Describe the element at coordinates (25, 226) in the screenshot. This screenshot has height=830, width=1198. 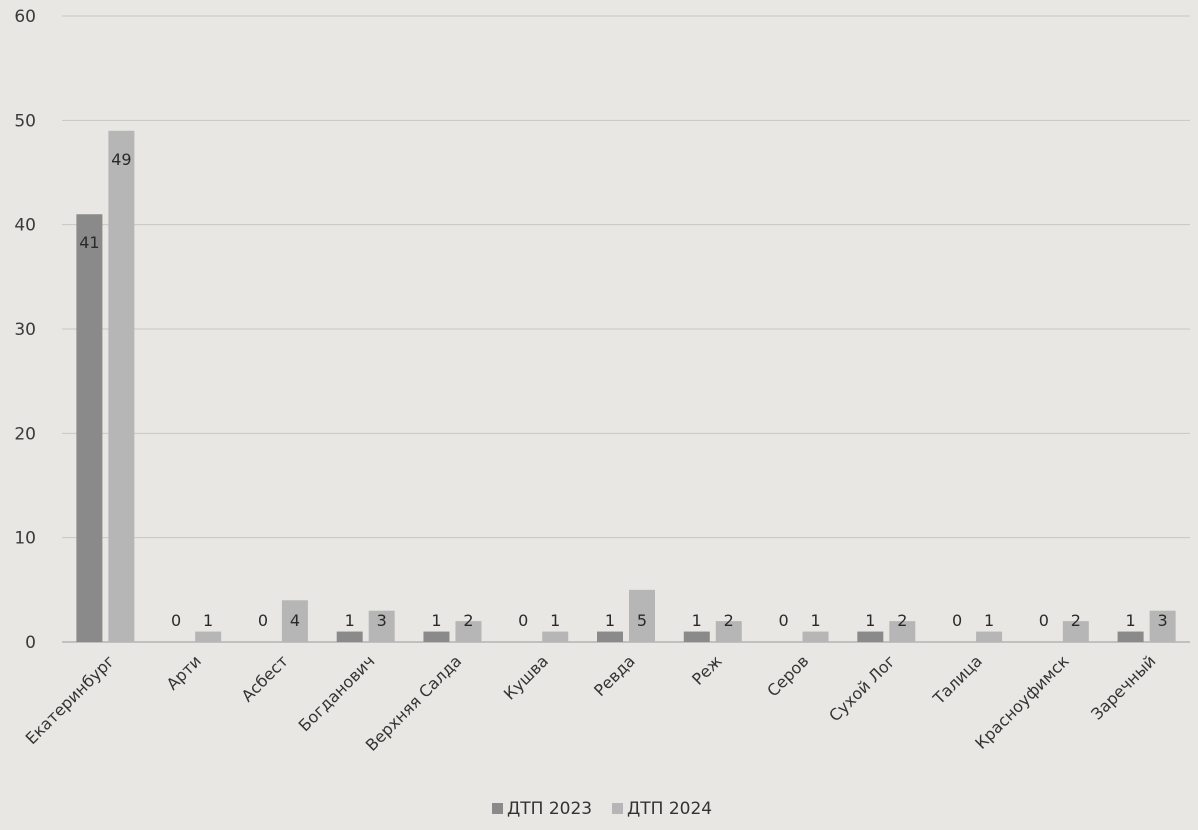
I see `y-tick-label: 40` at that location.